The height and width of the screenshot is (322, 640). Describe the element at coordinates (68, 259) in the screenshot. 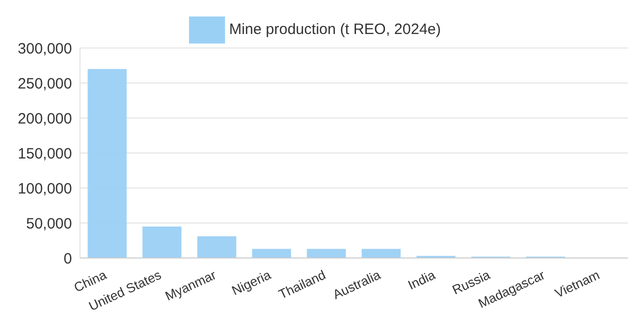

I see `y-tick-label: 0` at that location.